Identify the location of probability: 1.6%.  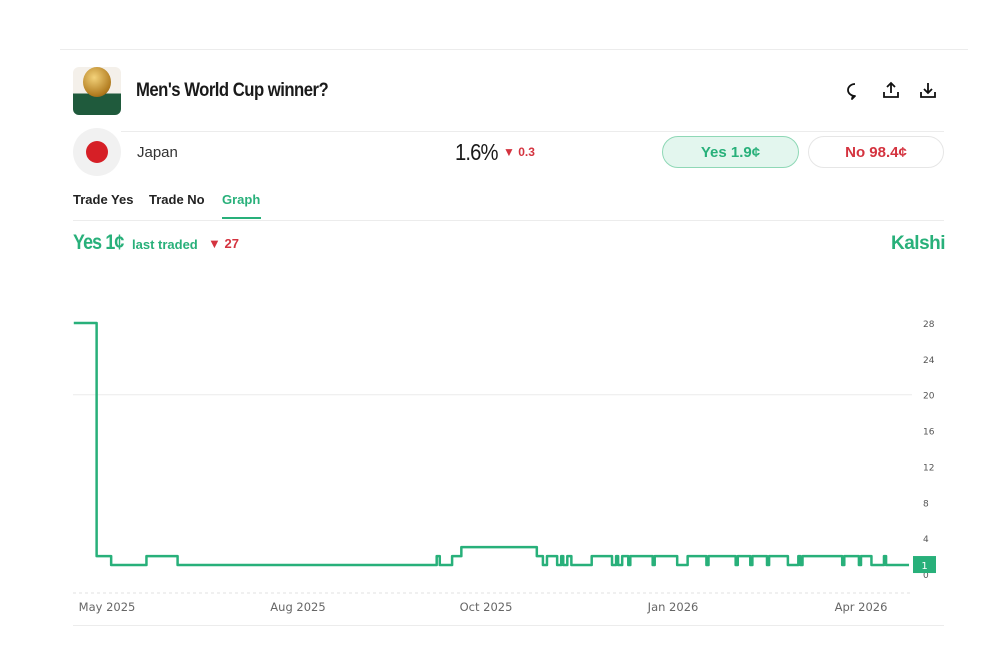
(477, 152).